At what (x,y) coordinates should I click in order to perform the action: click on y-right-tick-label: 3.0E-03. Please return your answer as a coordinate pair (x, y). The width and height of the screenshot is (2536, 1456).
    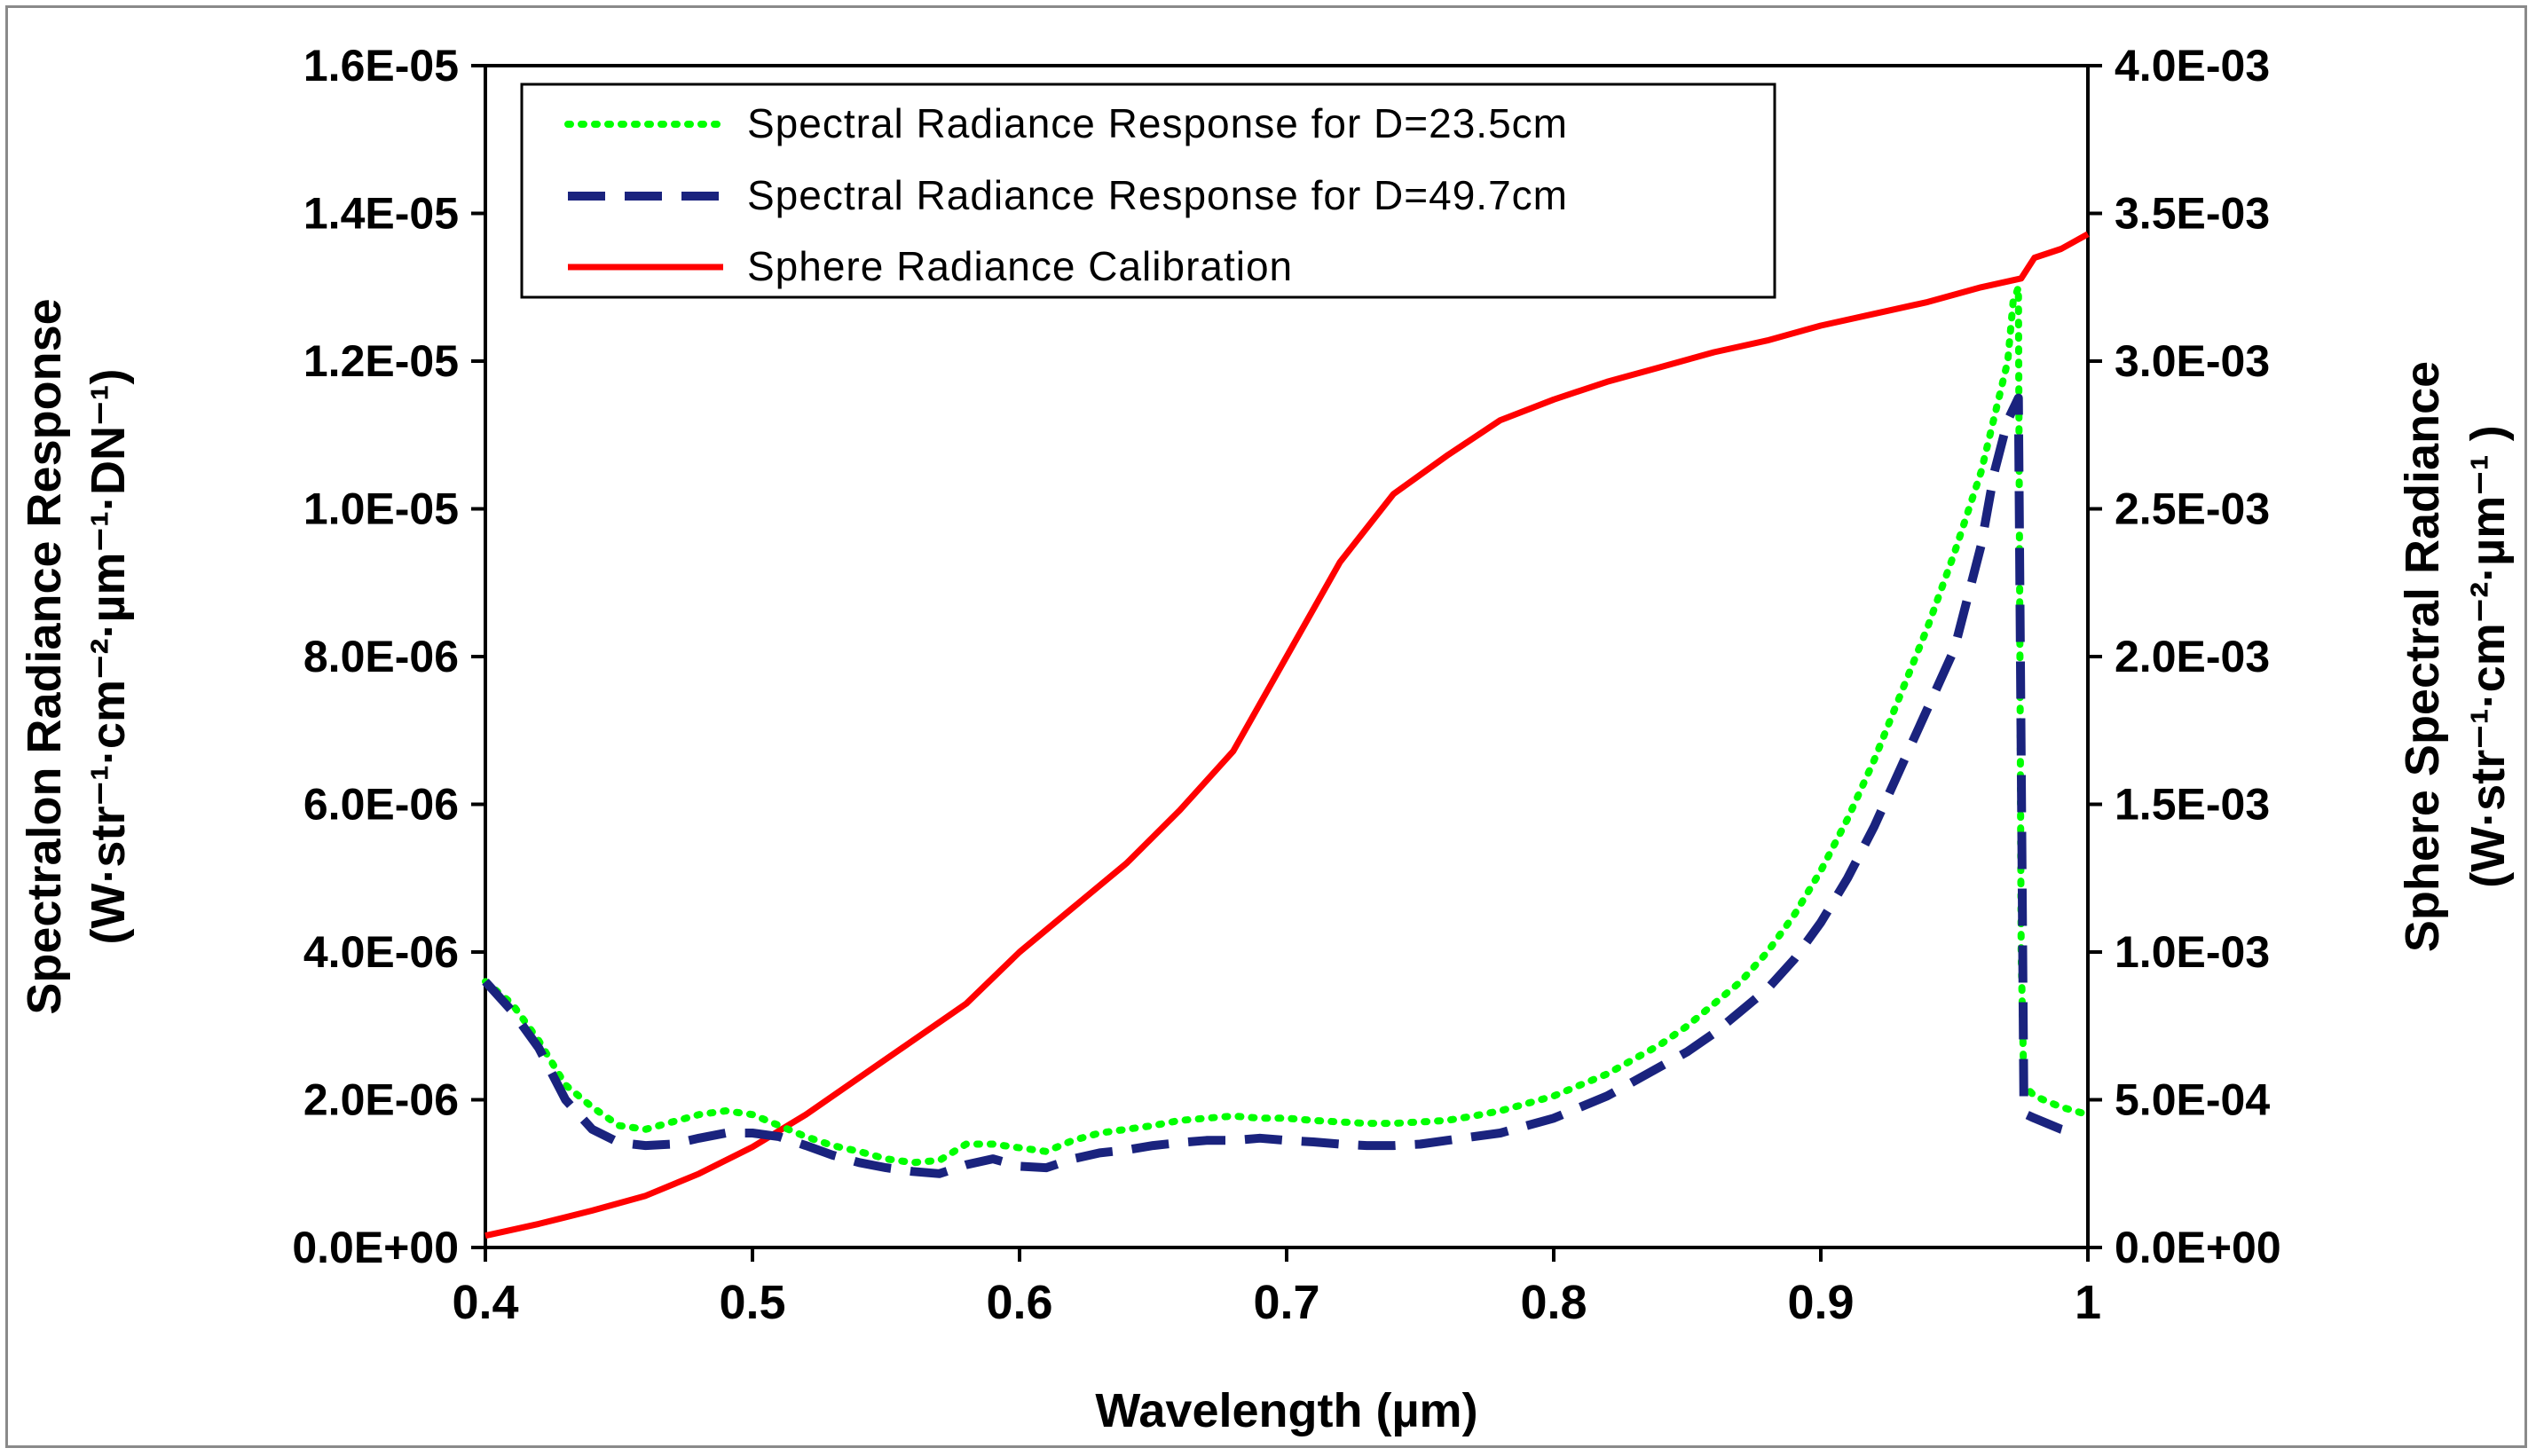
    Looking at the image, I should click on (2192, 361).